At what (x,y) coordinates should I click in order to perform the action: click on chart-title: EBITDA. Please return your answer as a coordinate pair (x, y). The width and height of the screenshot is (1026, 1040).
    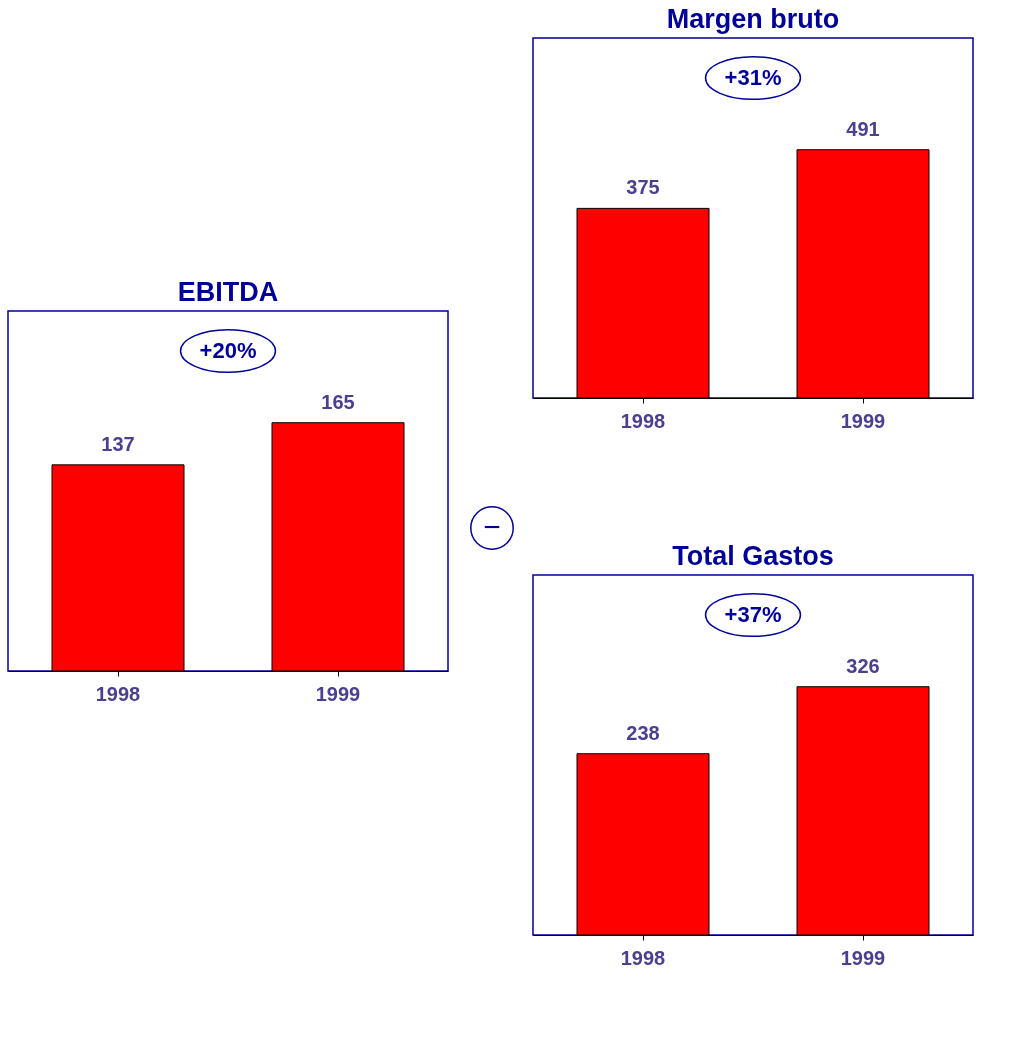
    Looking at the image, I should click on (228, 292).